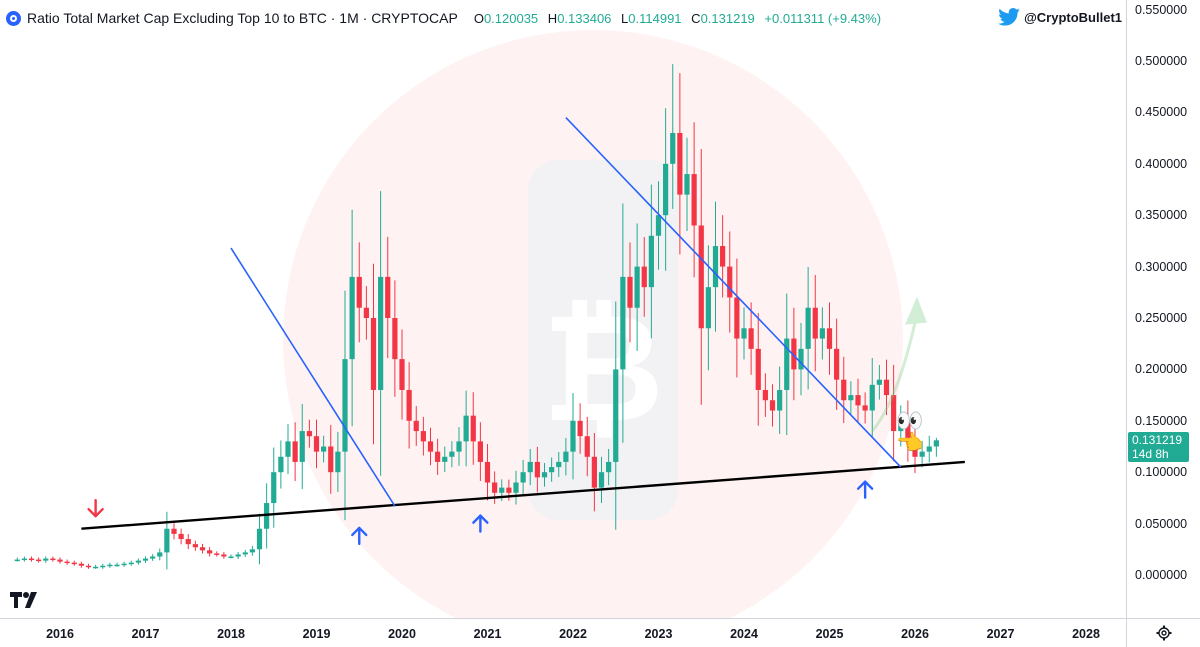 The height and width of the screenshot is (647, 1200). Describe the element at coordinates (145, 634) in the screenshot. I see `time-tick-label: 2017` at that location.